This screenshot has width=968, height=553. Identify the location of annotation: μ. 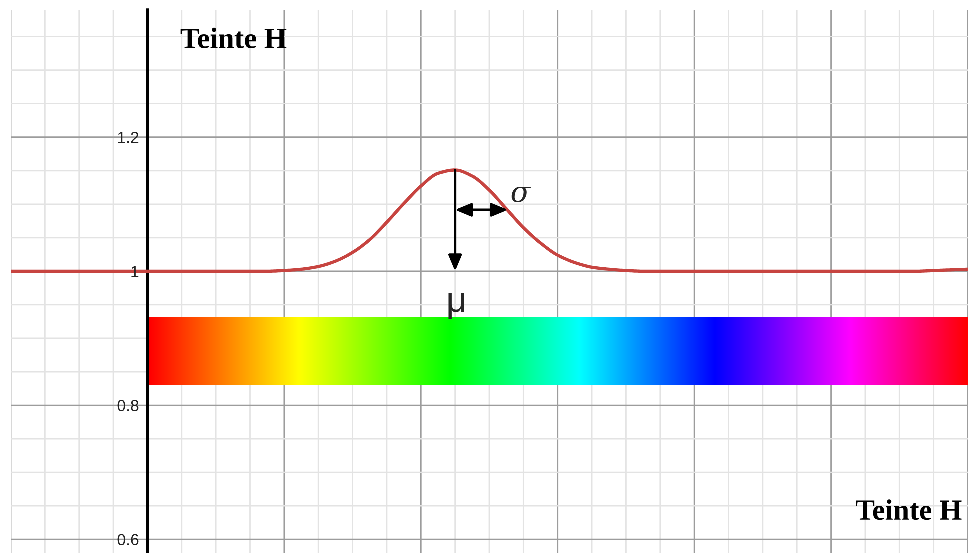
(456, 305).